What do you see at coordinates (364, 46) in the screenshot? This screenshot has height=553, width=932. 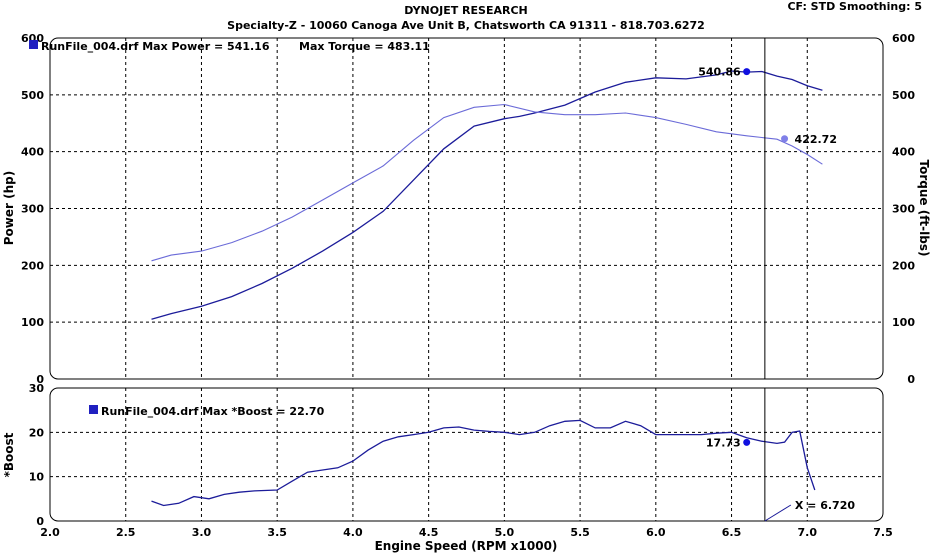 I see `legend-torque: Max Torque = 483.11` at bounding box center [364, 46].